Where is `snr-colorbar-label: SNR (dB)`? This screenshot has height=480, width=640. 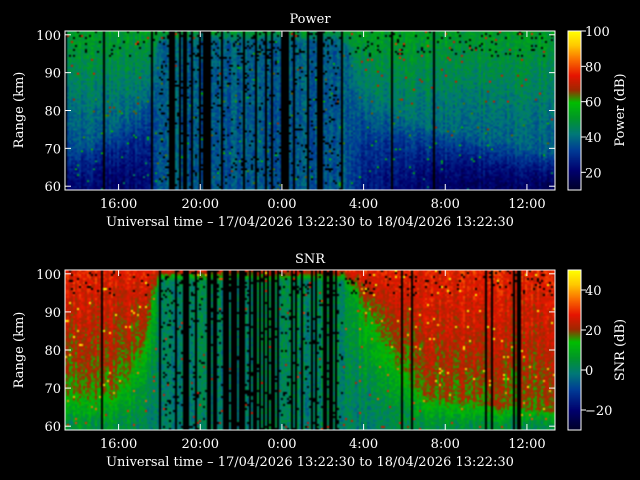 snr-colorbar-label: SNR (dB) is located at coordinates (620, 350).